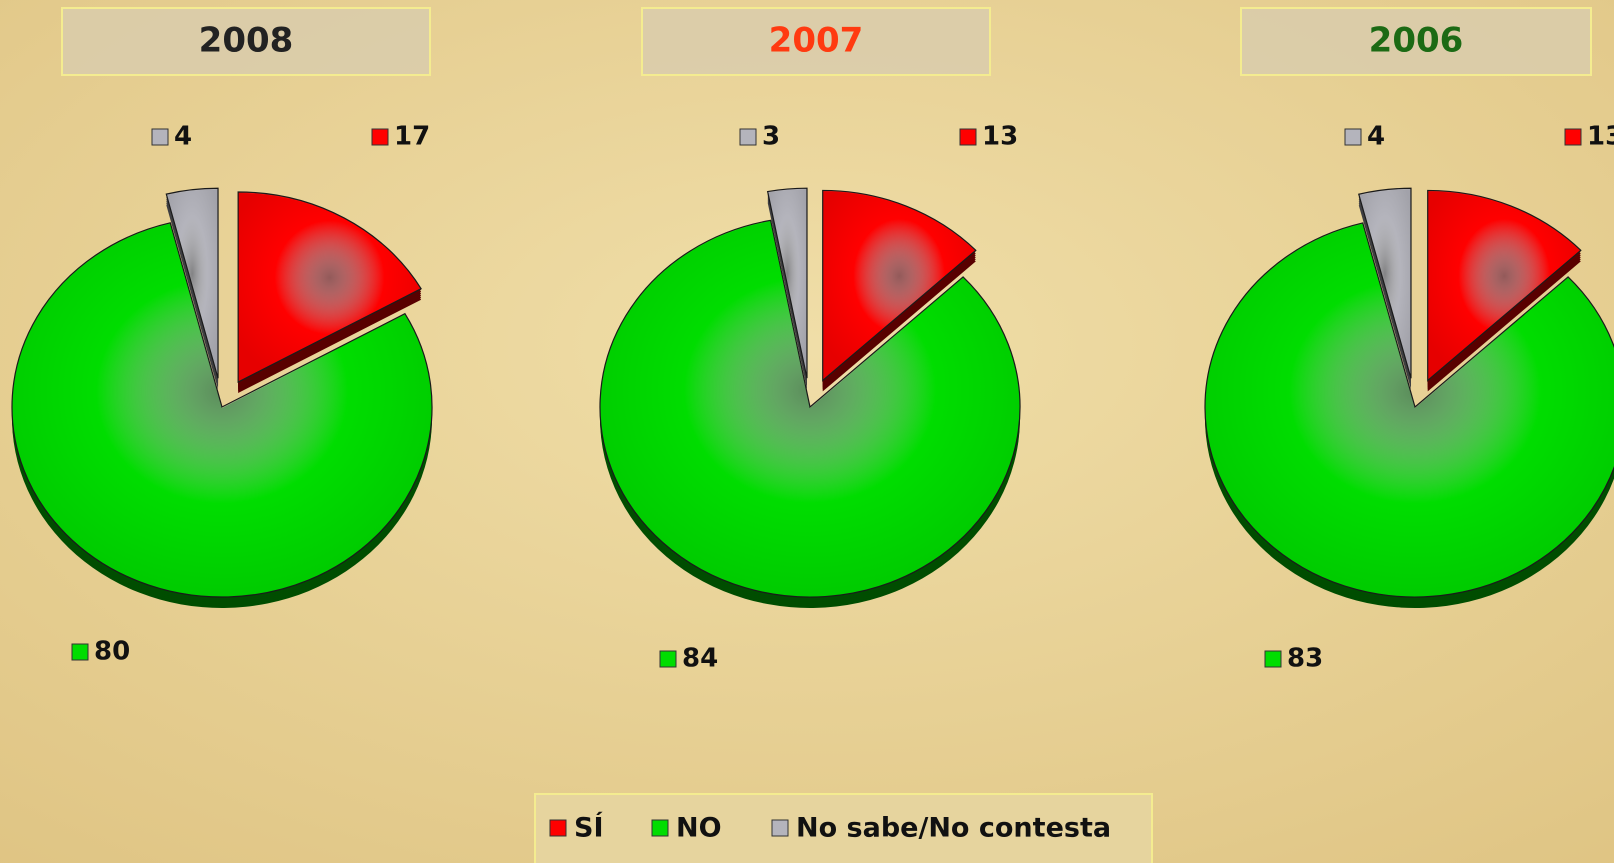 Image resolution: width=1614 pixels, height=863 pixels. Describe the element at coordinates (771, 137) in the screenshot. I see `data-label: 3` at that location.